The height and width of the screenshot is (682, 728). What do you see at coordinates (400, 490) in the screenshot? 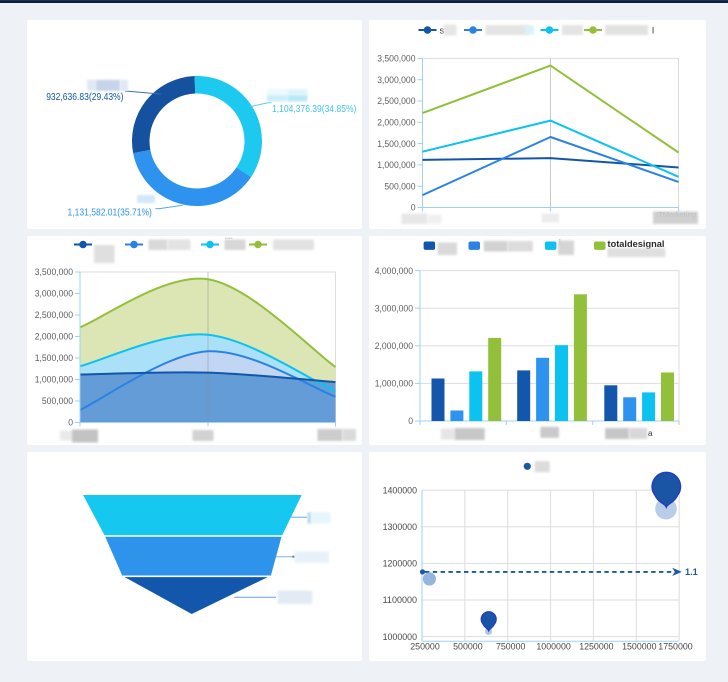
I see `svg-text: 1400000` at bounding box center [400, 490].